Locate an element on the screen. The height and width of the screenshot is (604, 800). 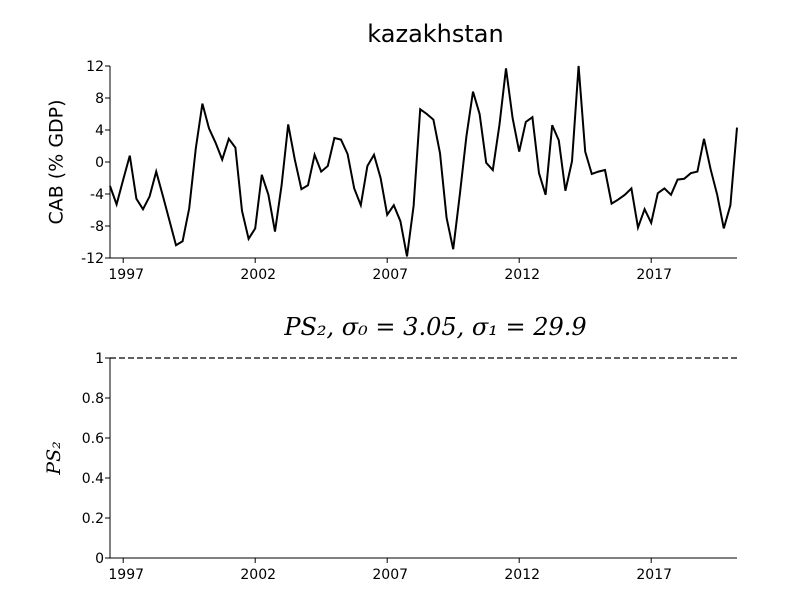
y-axis-label: CAB (% GDP) is located at coordinates (57, 161).